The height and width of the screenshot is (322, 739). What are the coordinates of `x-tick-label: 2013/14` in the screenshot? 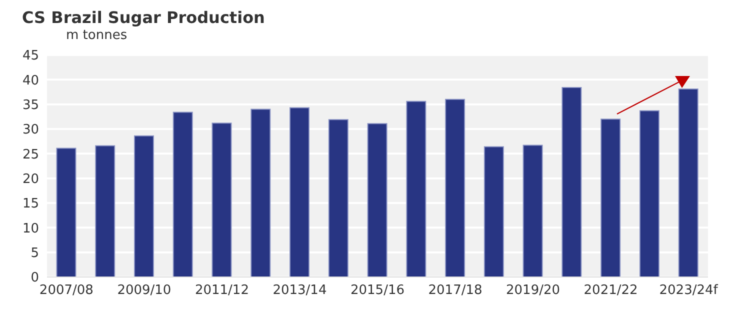 It's located at (299, 290).